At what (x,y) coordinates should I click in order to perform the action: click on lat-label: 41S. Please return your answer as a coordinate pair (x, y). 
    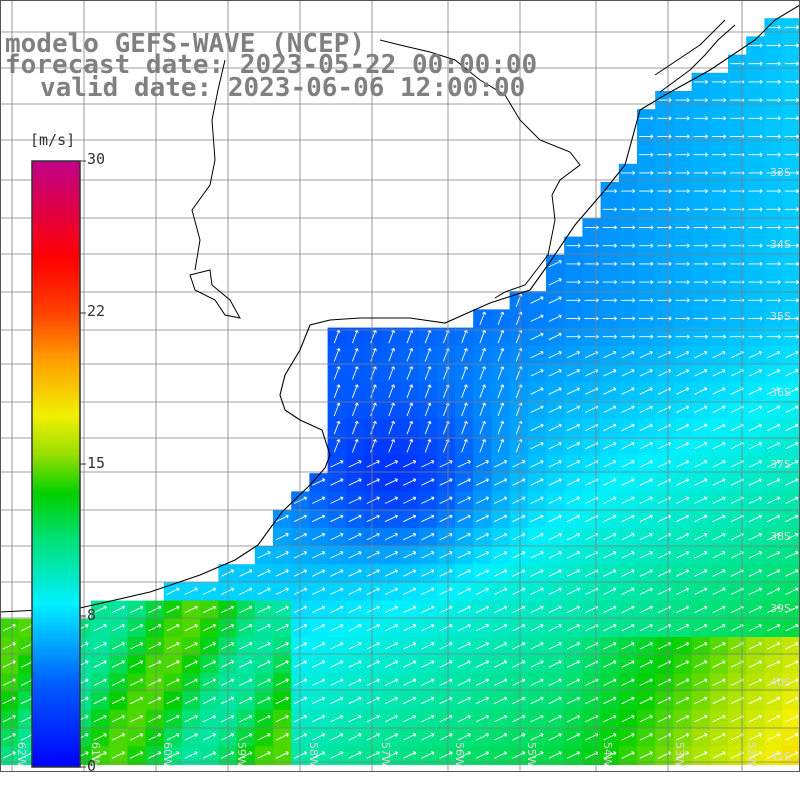
    Looking at the image, I should click on (780, 756).